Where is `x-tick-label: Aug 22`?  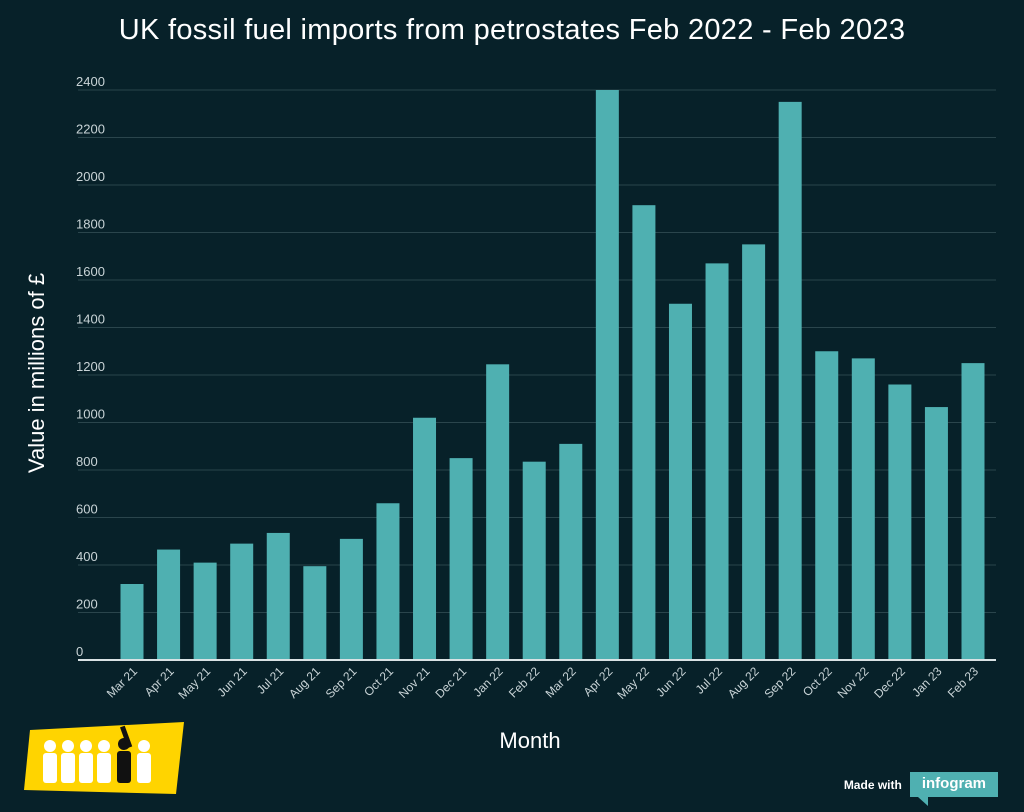 x-tick-label: Aug 22 is located at coordinates (743, 682).